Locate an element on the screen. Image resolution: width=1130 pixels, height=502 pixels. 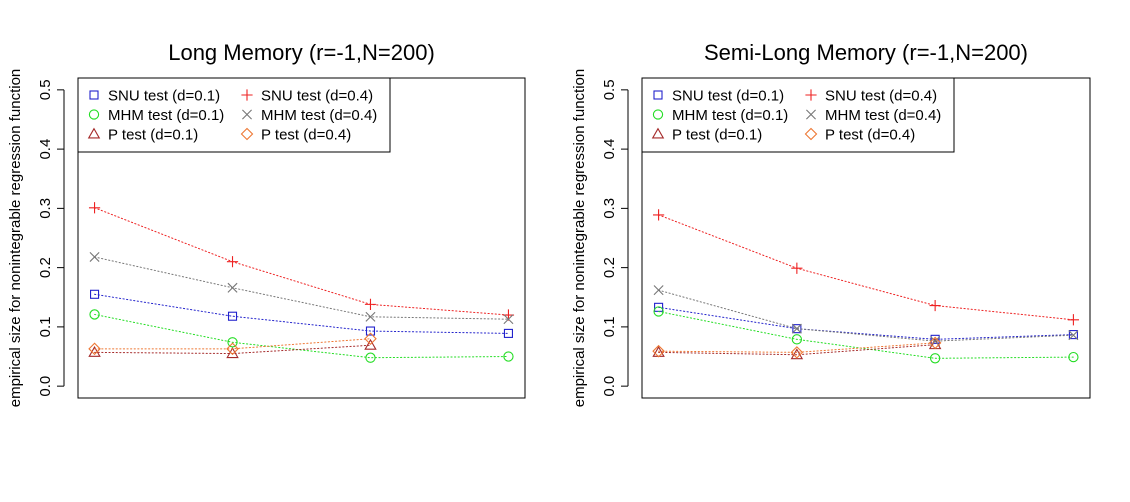
chart-title: Semi-Long Memory (r=-1,N=200) is located at coordinates (866, 52).